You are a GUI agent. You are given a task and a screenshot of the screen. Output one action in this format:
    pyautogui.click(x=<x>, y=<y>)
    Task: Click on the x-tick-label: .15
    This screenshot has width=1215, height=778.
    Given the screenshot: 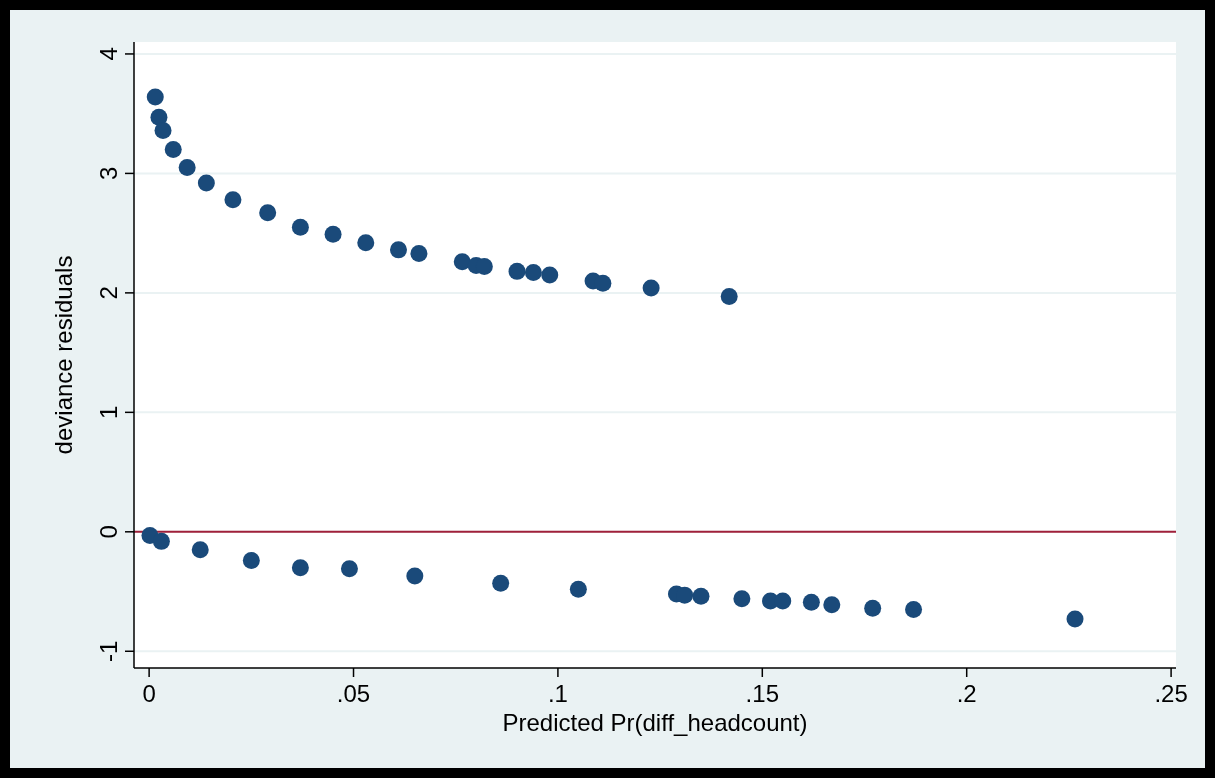 What is the action you would take?
    pyautogui.click(x=762, y=693)
    